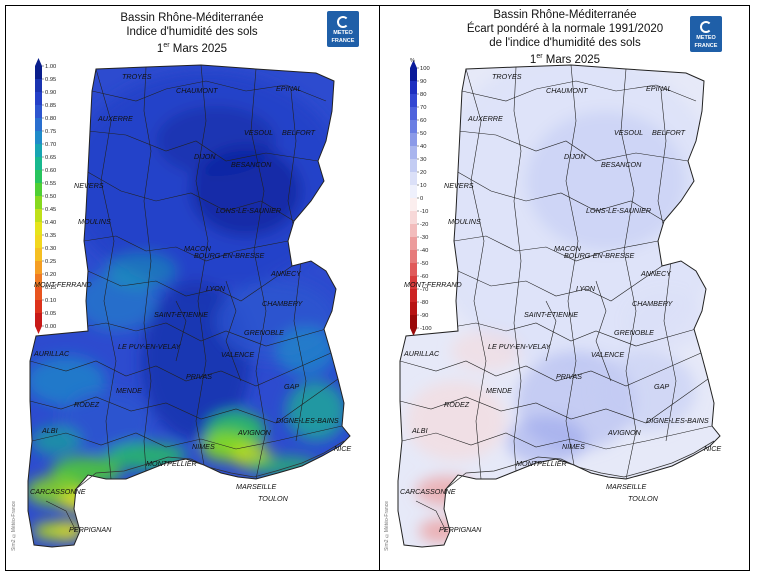 Image resolution: width=757 pixels, height=579 pixels. I want to click on city-label: TOULON, so click(273, 498).